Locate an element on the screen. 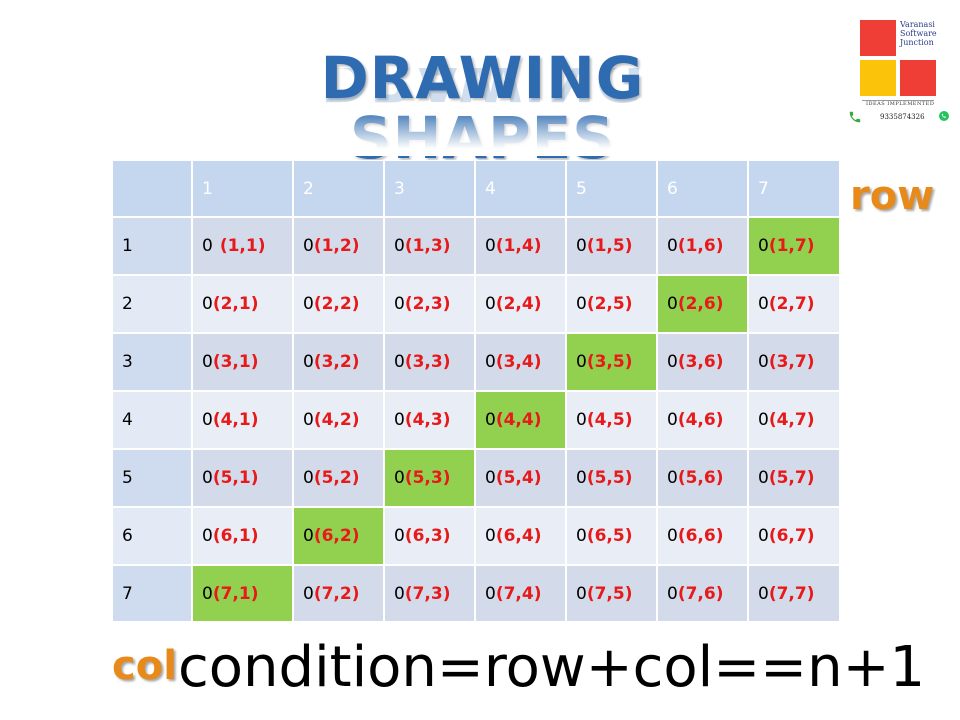 The height and width of the screenshot is (720, 960). cell-coordinate: (3,6) is located at coordinates (700, 362).